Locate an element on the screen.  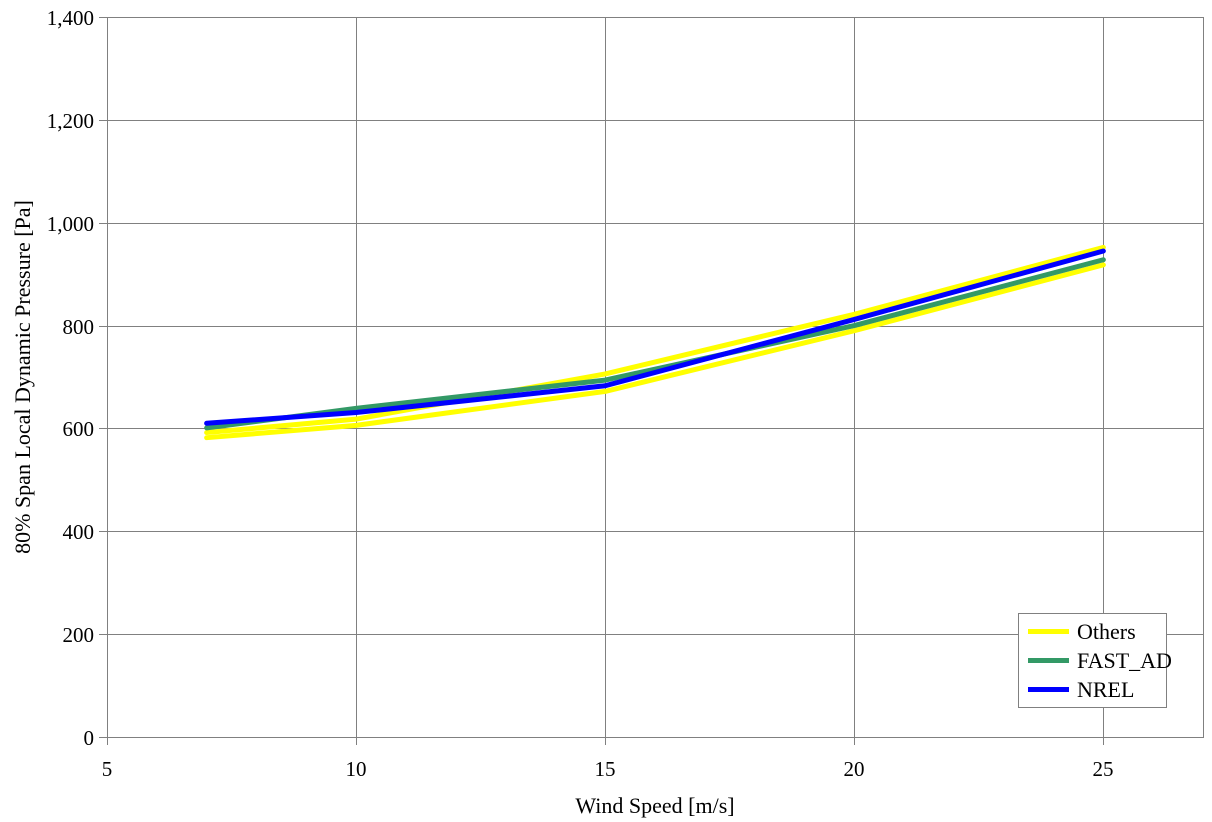
y-tick-label: 400 is located at coordinates (79, 532).